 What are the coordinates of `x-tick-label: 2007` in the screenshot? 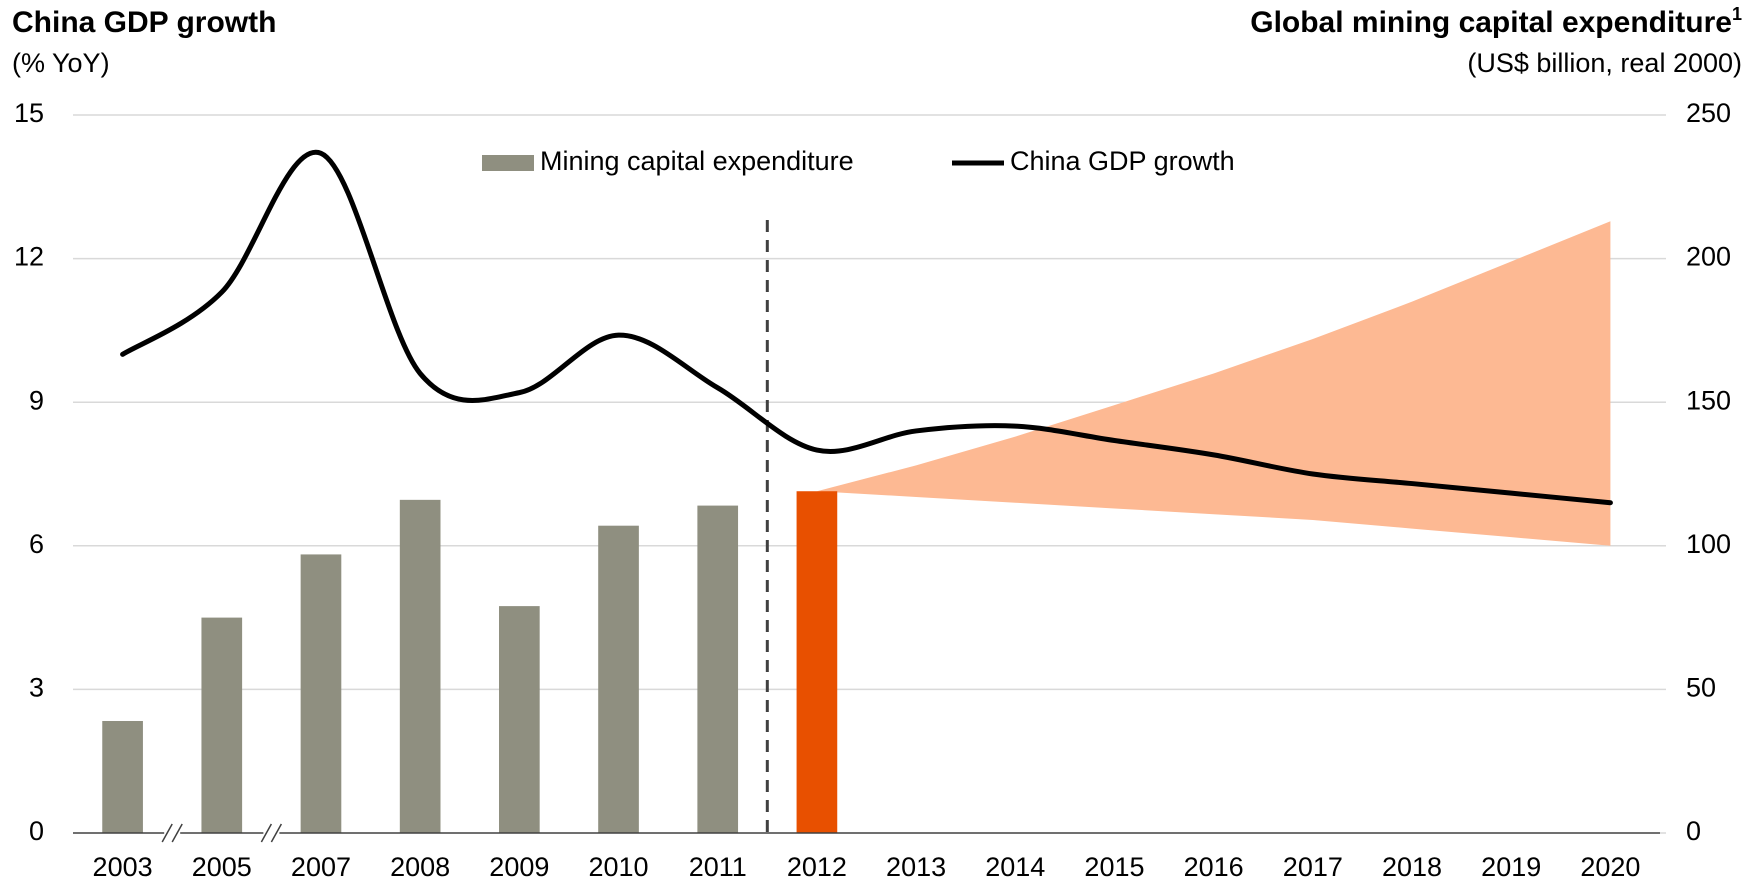 It's located at (321, 866).